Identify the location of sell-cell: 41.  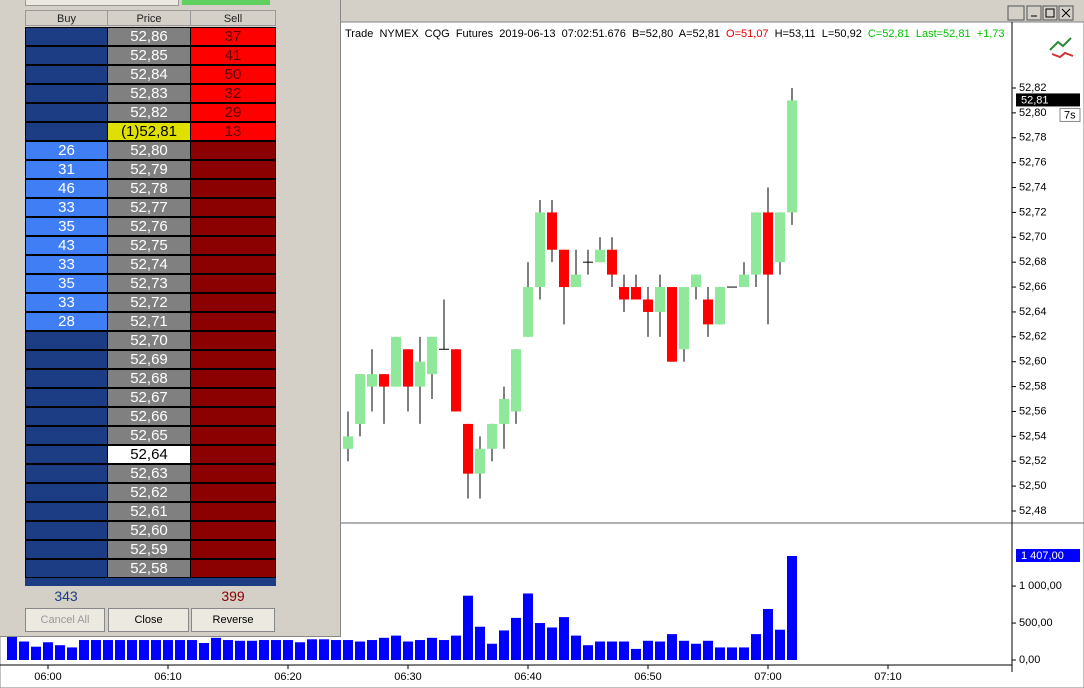
(233, 55).